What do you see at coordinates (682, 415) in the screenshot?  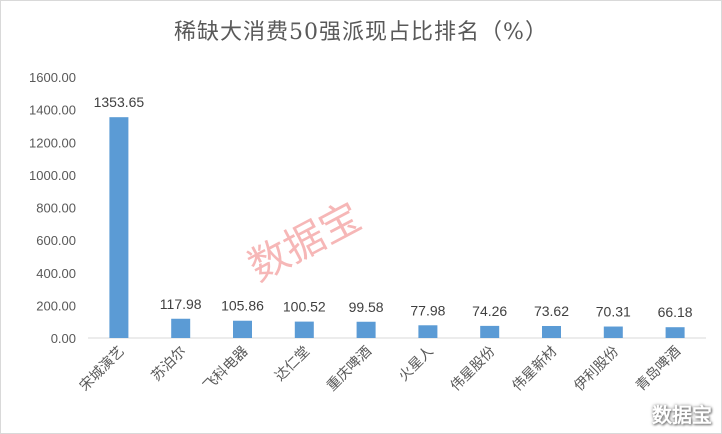 I see `corner-watermark: 数据宝` at bounding box center [682, 415].